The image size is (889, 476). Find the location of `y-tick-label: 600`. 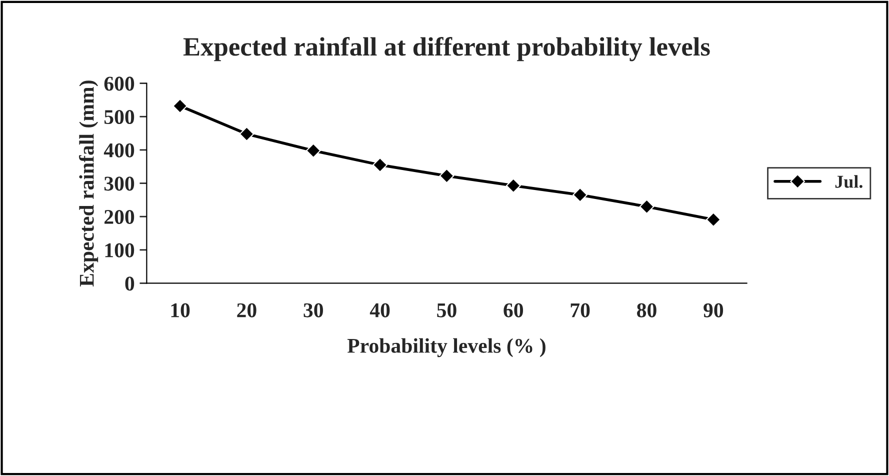

y-tick-label: 600 is located at coordinates (119, 83).